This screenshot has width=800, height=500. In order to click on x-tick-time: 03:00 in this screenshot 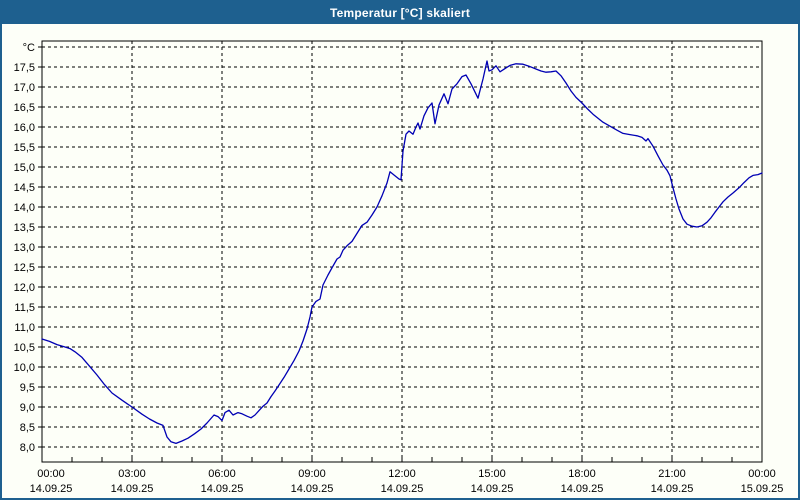, I will do `click(132, 474)`.